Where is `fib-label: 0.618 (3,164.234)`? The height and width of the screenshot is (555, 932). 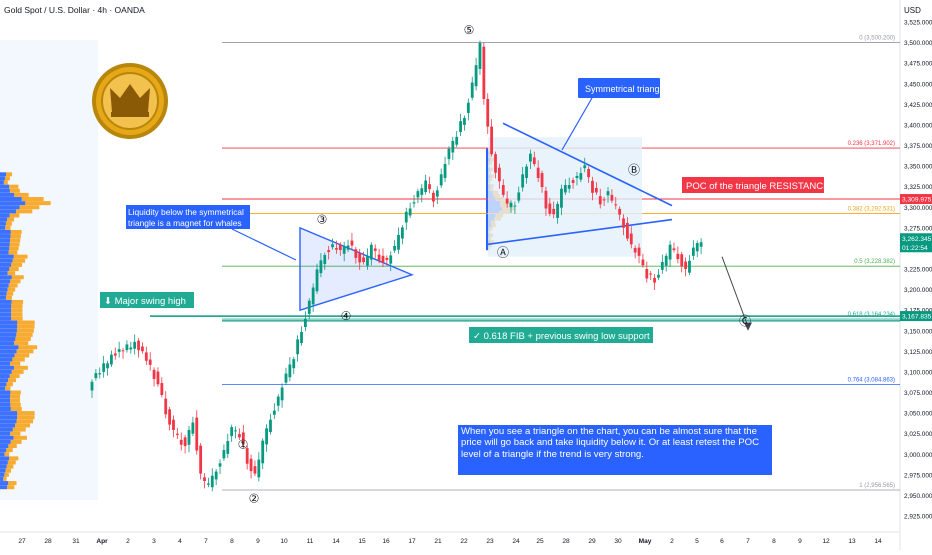
fib-label: 0.618 (3,164.234) is located at coordinates (871, 315).